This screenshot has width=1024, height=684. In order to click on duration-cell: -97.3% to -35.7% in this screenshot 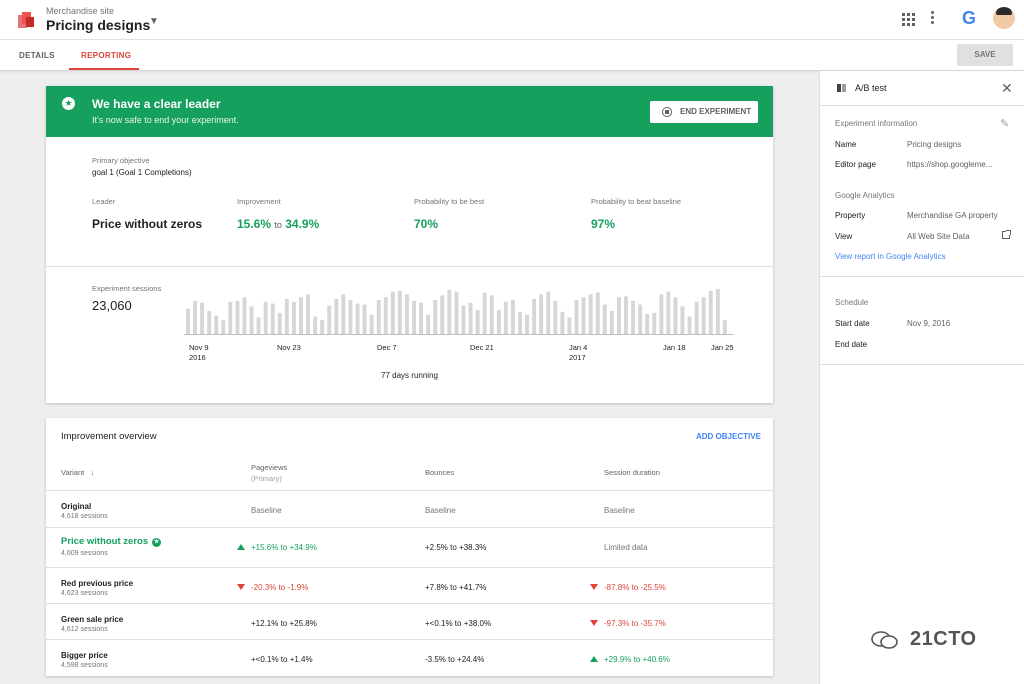, I will do `click(628, 623)`.